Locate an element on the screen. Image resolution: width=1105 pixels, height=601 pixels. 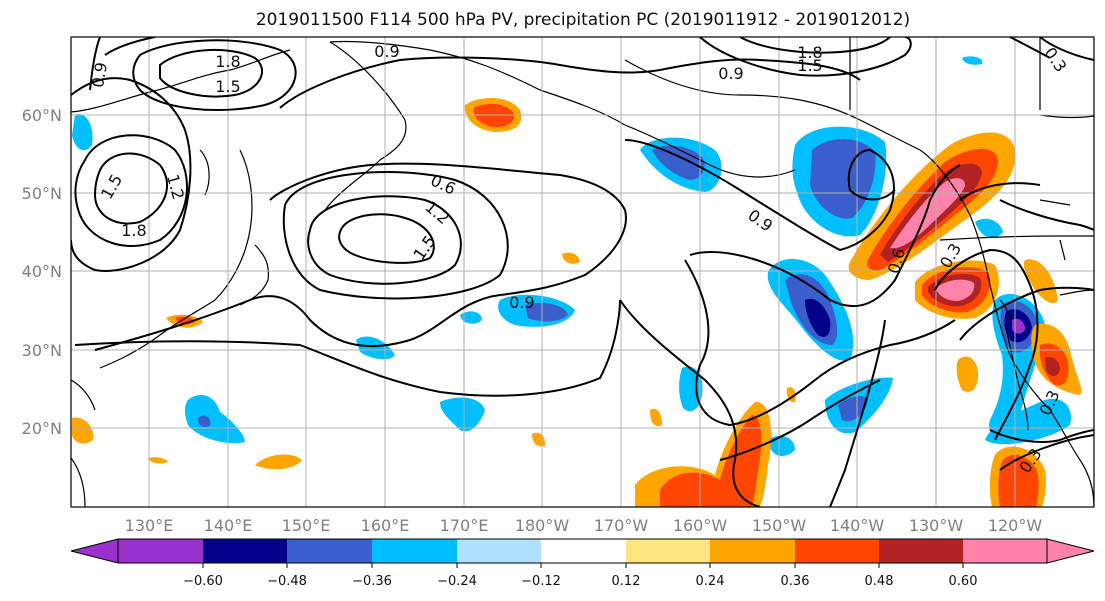
colorbar-tick-label: −0.36 is located at coordinates (372, 581).